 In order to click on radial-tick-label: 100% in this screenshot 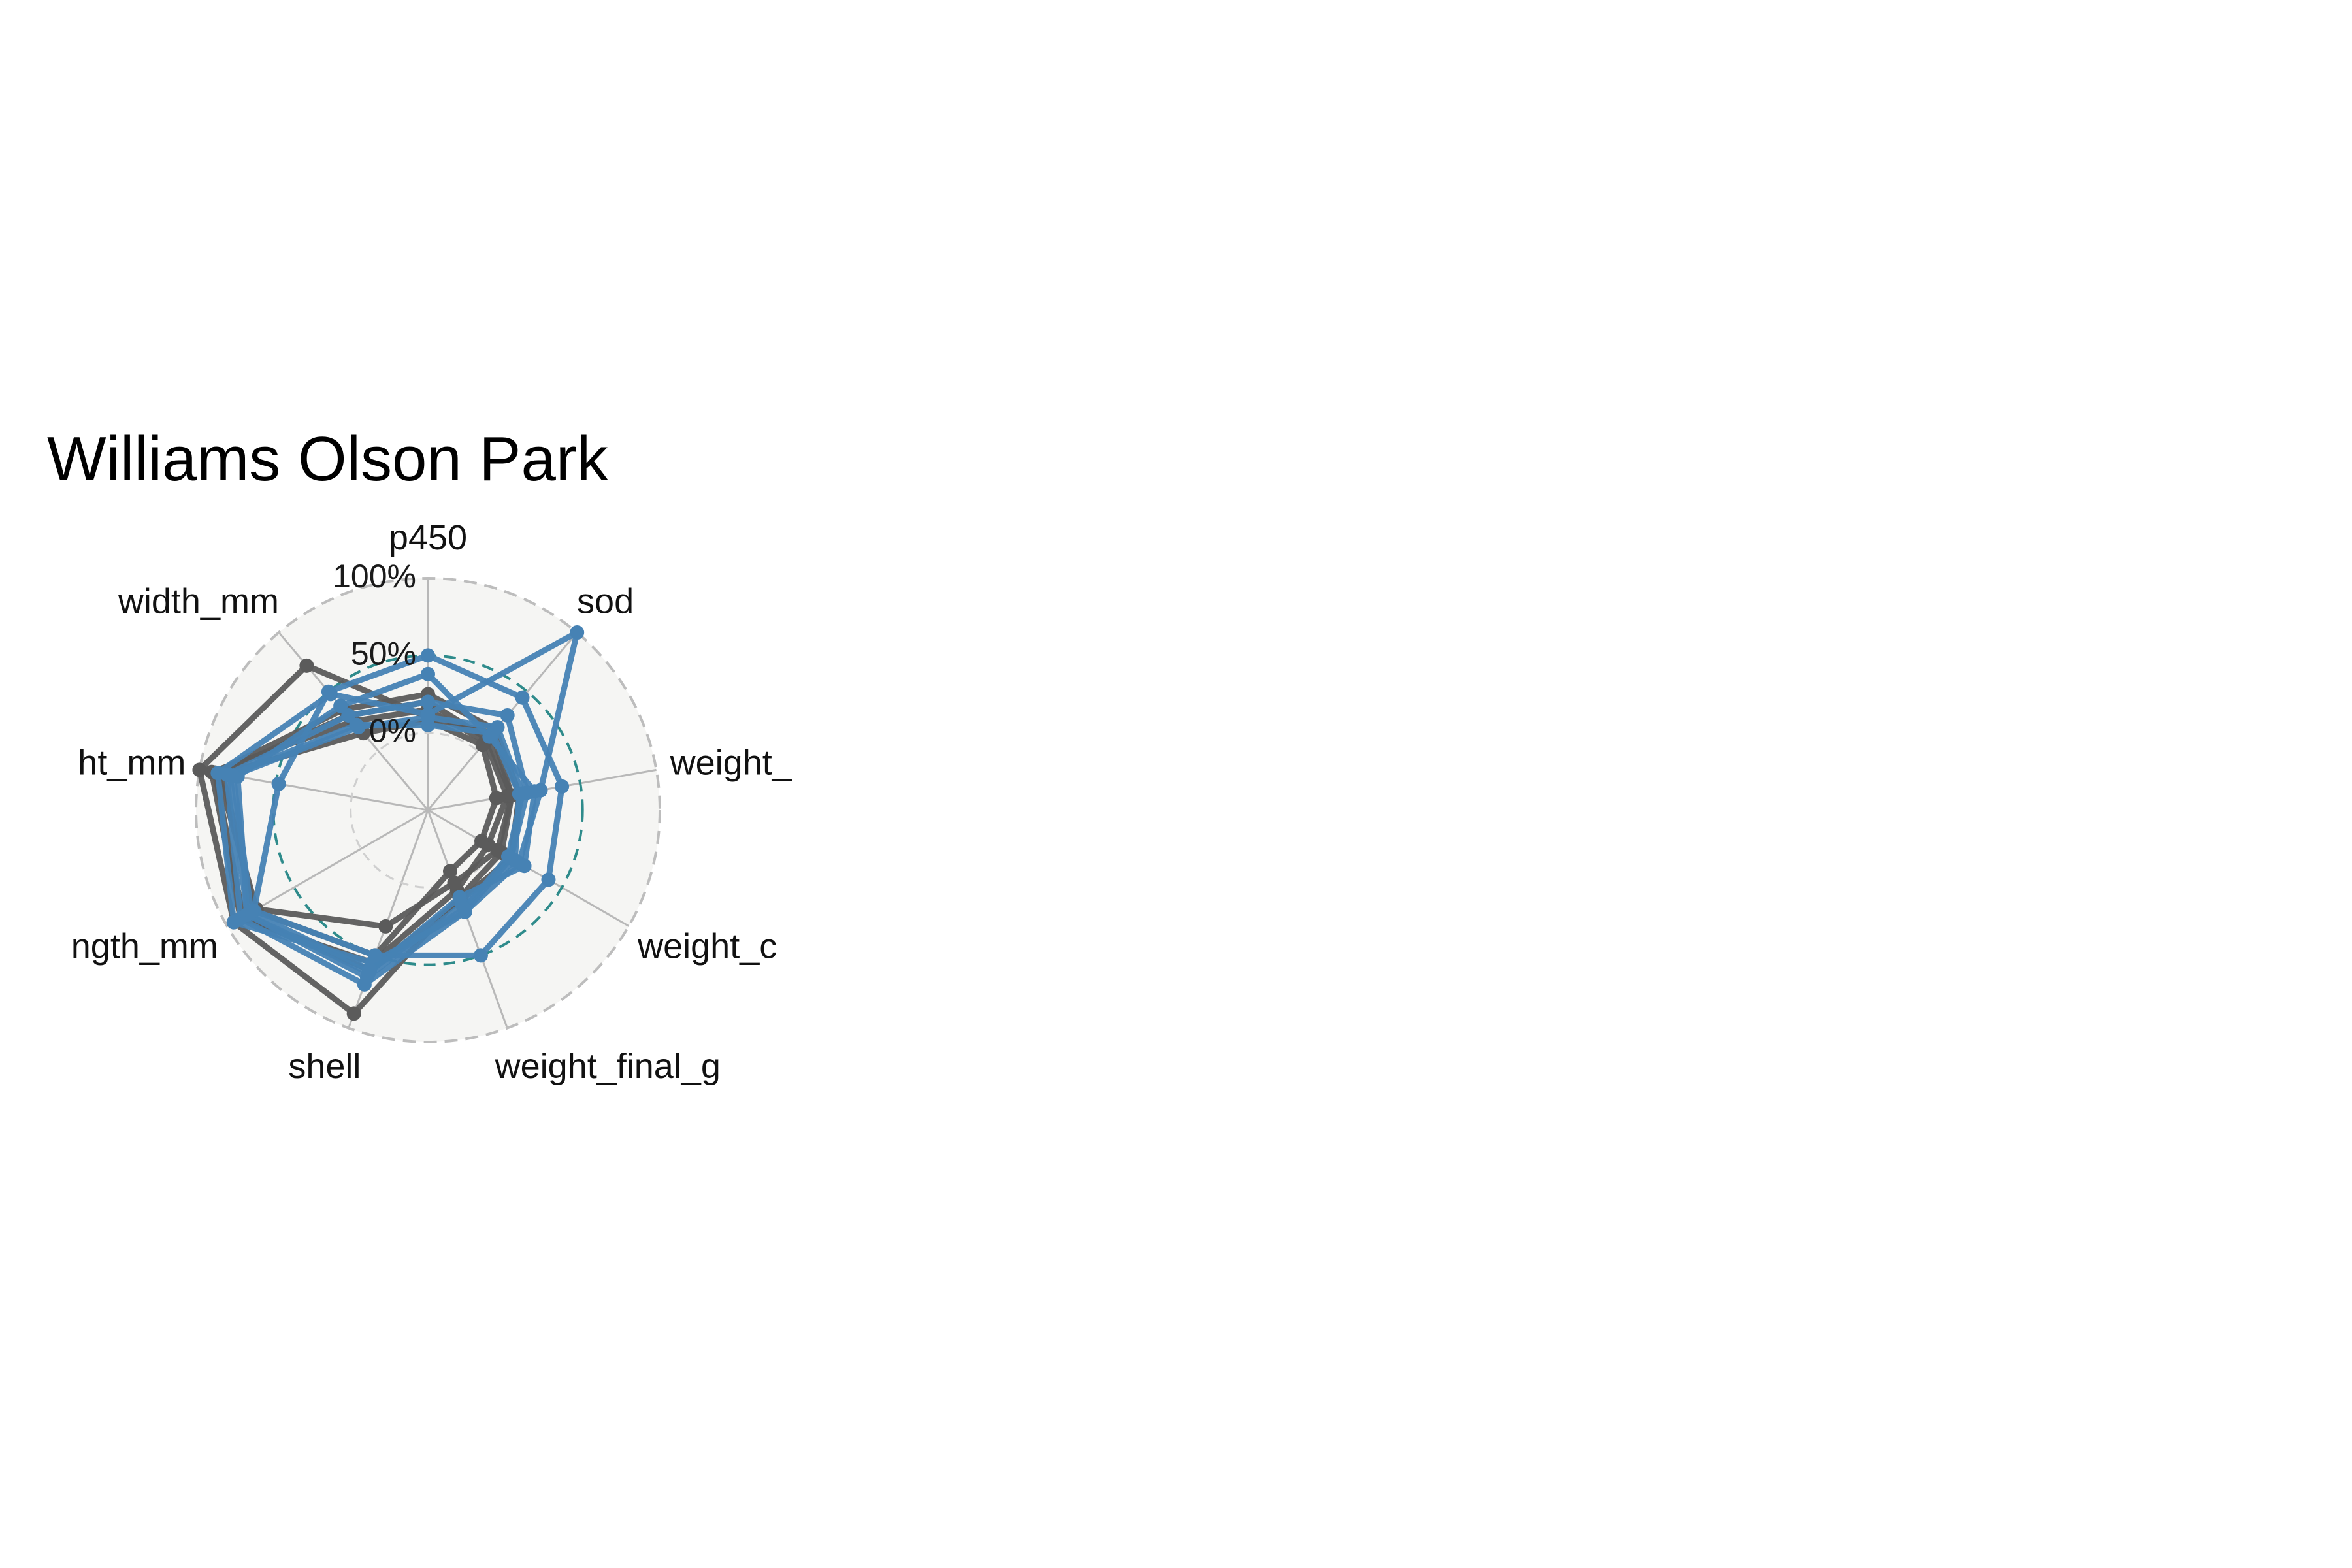, I will do `click(374, 576)`.